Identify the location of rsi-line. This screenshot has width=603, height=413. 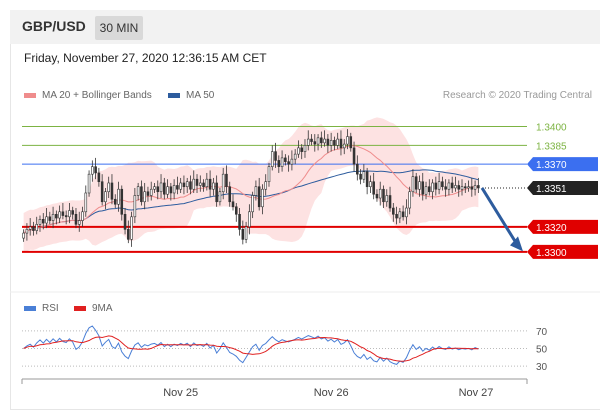
(251, 345).